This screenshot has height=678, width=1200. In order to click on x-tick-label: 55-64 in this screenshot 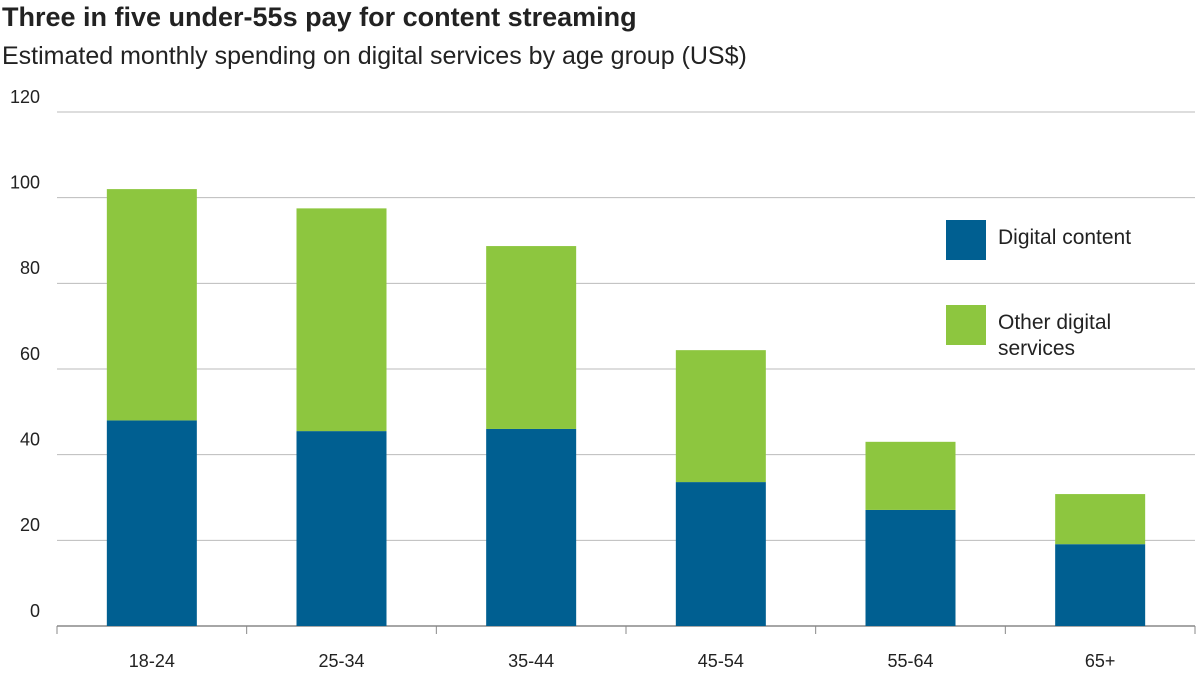, I will do `click(910, 661)`.